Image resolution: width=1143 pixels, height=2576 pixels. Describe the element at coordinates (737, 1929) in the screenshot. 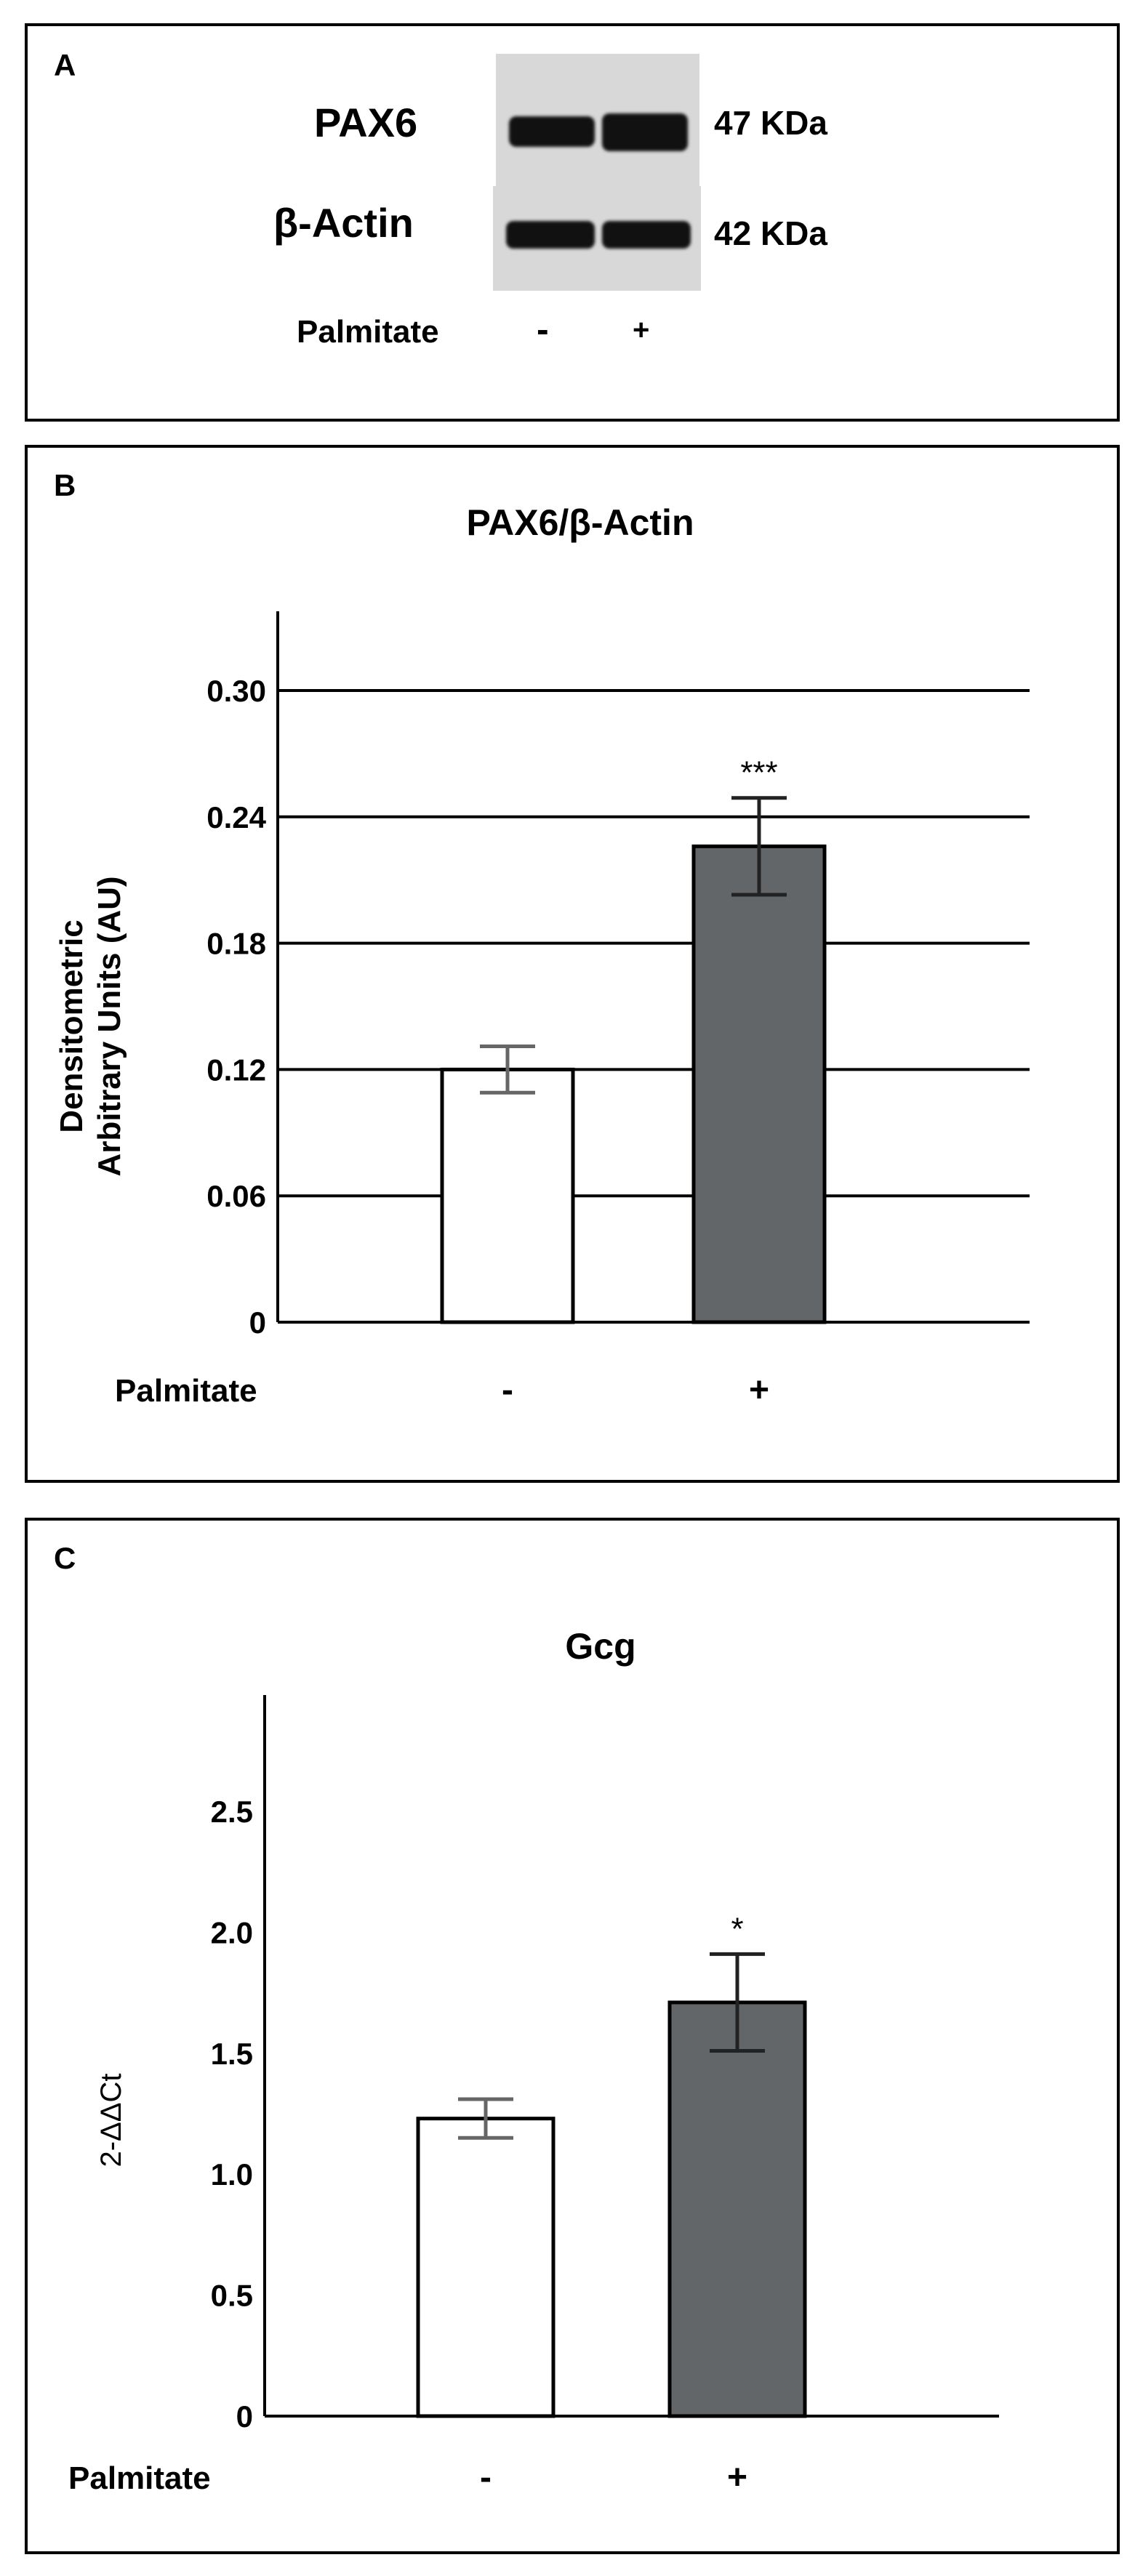

I see `significance-marker: *` at that location.